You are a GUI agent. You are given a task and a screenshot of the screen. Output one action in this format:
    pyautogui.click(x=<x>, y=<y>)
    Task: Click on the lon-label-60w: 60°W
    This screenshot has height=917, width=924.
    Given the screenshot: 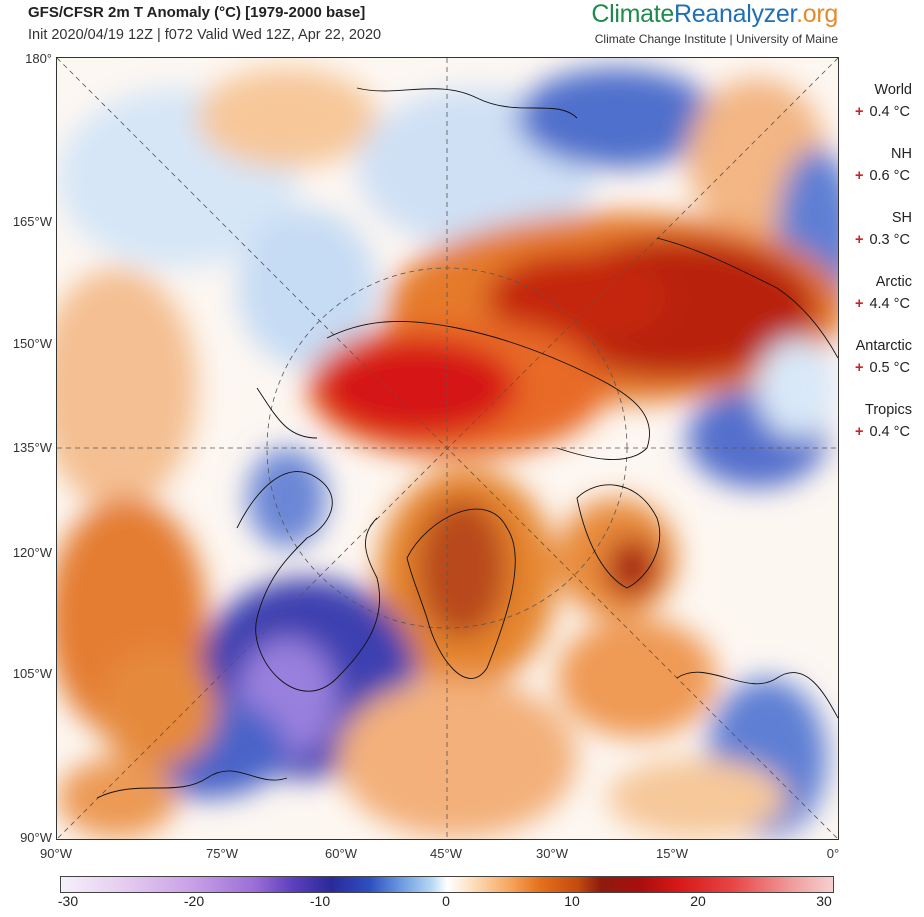 What is the action you would take?
    pyautogui.click(x=341, y=853)
    